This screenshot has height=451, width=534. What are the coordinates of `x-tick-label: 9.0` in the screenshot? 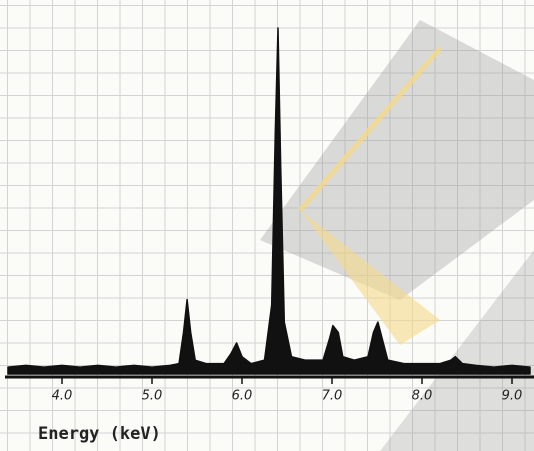 It's located at (512, 396).